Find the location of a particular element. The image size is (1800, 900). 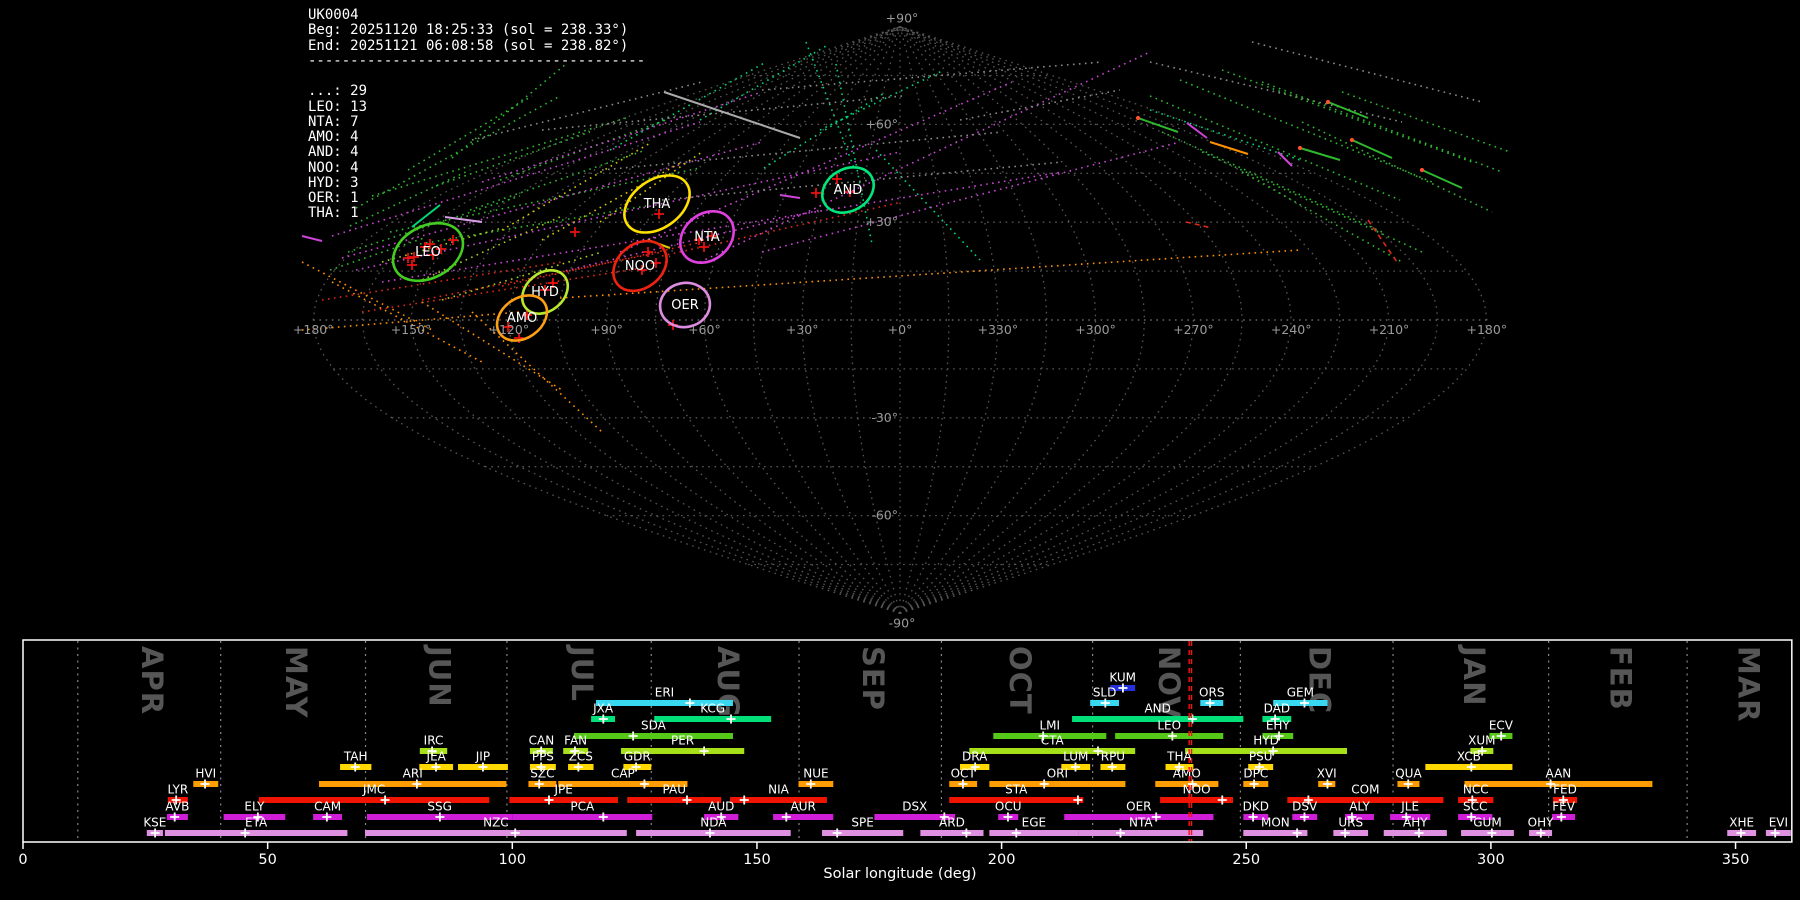

shower-code-label: NUE is located at coordinates (815, 774).